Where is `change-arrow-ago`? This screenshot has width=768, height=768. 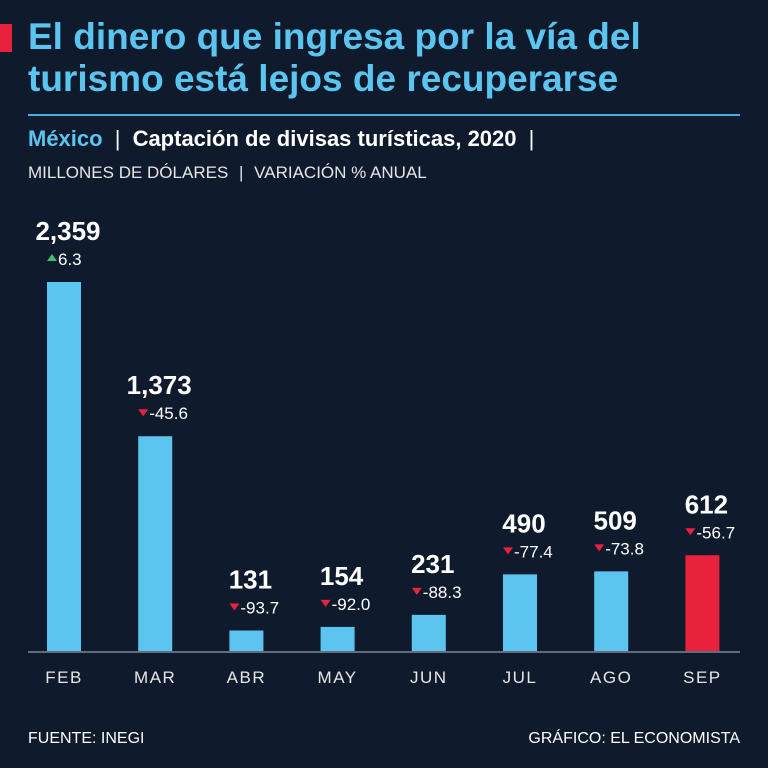
change-arrow-ago is located at coordinates (599, 548).